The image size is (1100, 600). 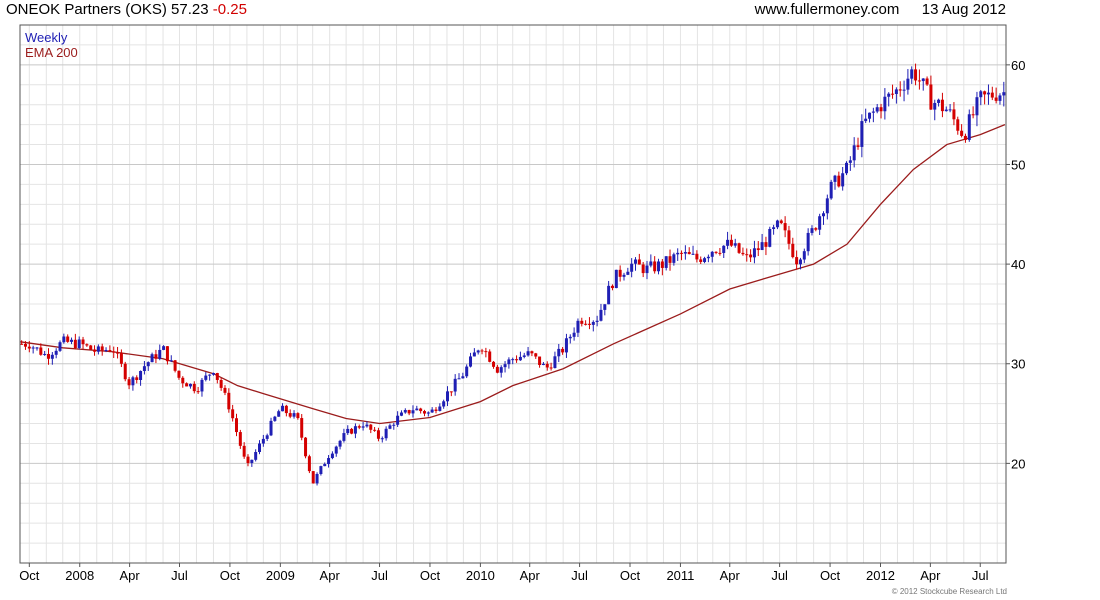 I want to click on website-link: www.fullermoney.com, so click(x=827, y=9).